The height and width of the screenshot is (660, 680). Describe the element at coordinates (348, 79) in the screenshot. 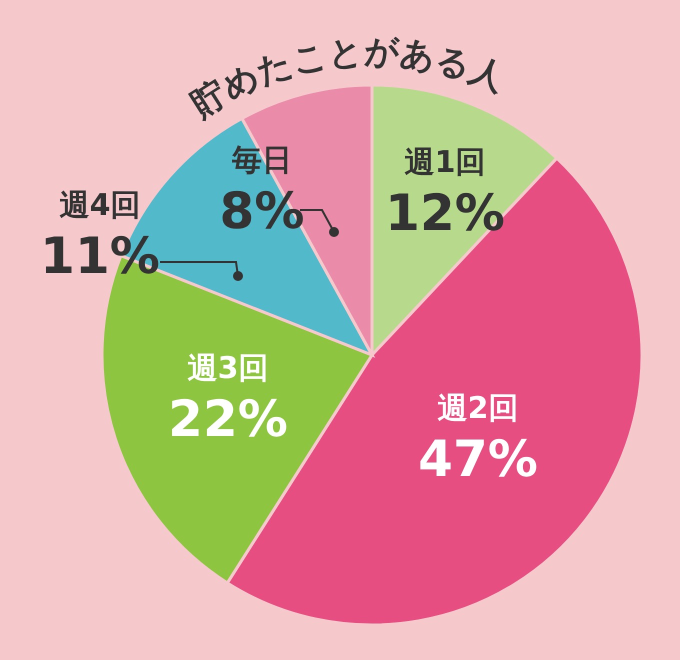

I see `chart-title: 貯めたことがある人` at that location.